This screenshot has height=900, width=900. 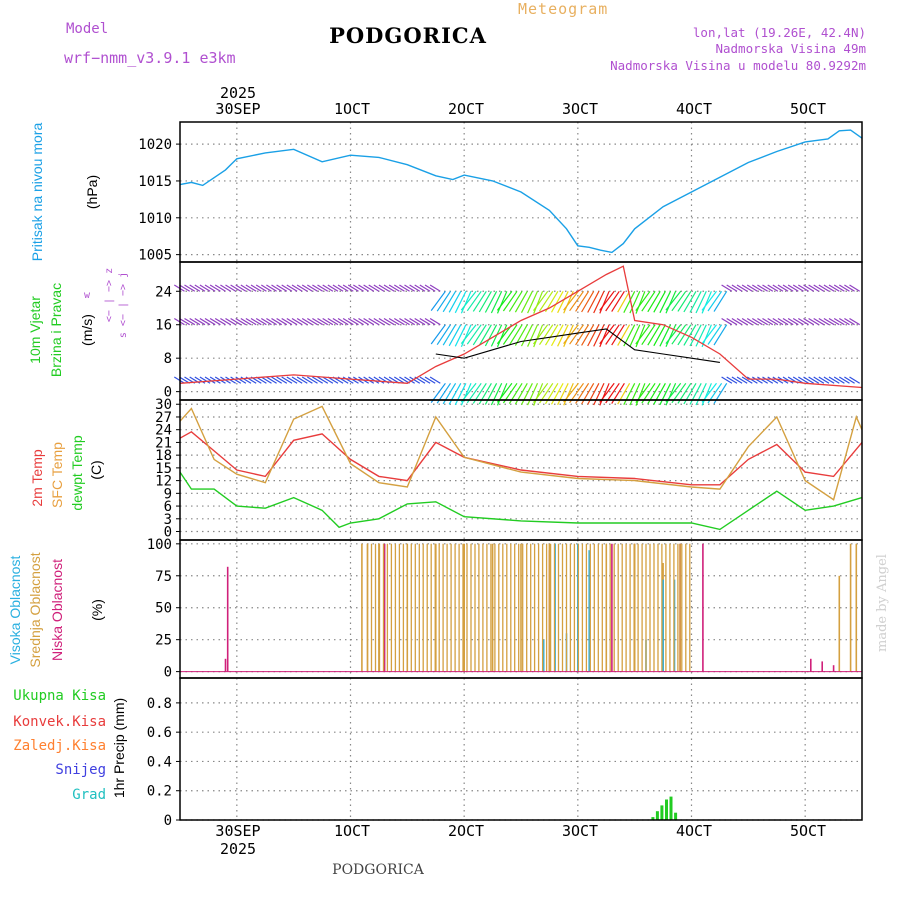 What do you see at coordinates (150, 58) in the screenshot?
I see `model-name: wrf−nmm_v3.9.1 e3km` at bounding box center [150, 58].